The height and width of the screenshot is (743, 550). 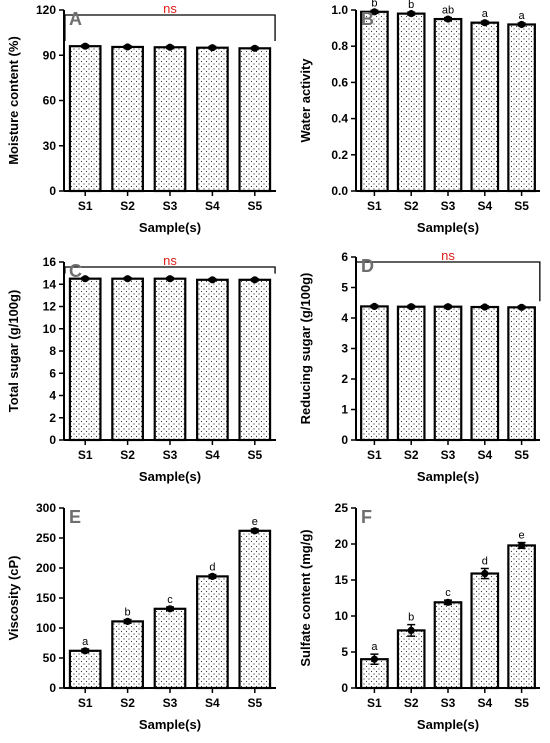 I want to click on y-tick-label: 200, so click(x=46, y=568).